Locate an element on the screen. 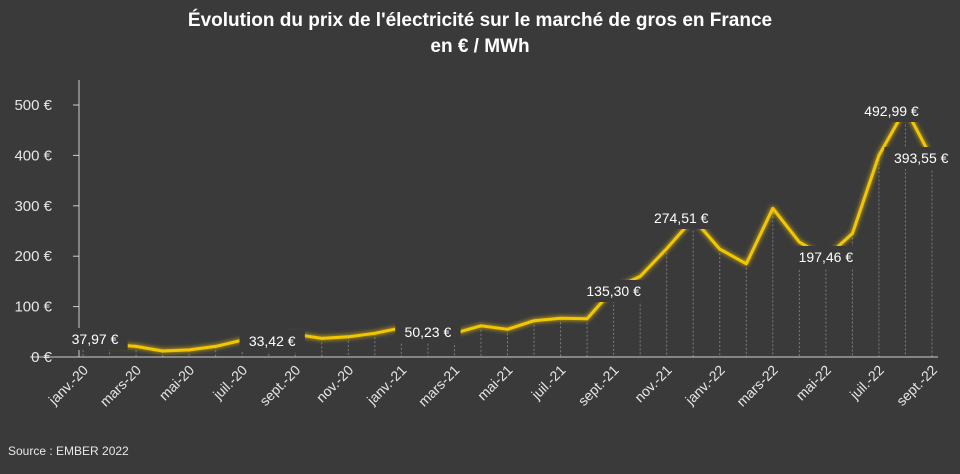 The width and height of the screenshot is (960, 474). source-note: Source : EMBER 2022 is located at coordinates (68, 451).